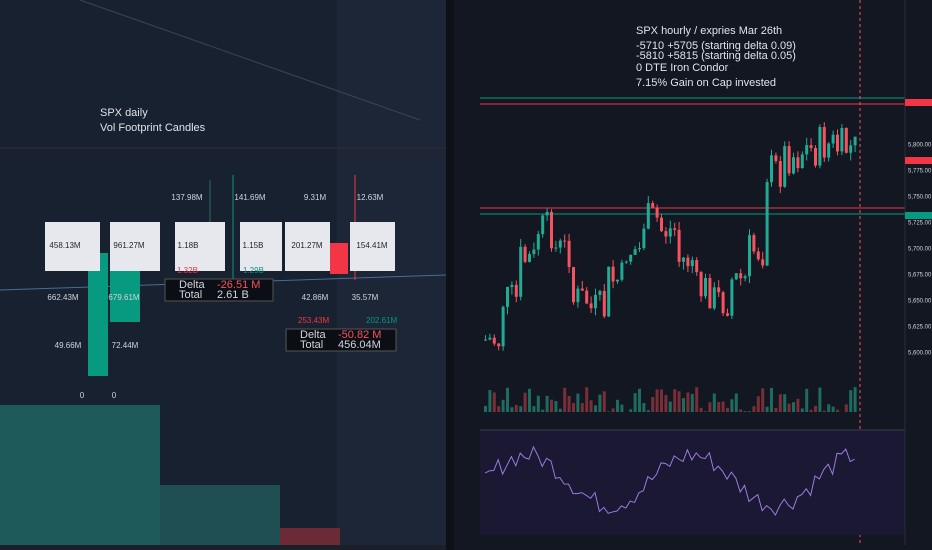  What do you see at coordinates (365, 297) in the screenshot?
I see `volume-label: 35.57M` at bounding box center [365, 297].